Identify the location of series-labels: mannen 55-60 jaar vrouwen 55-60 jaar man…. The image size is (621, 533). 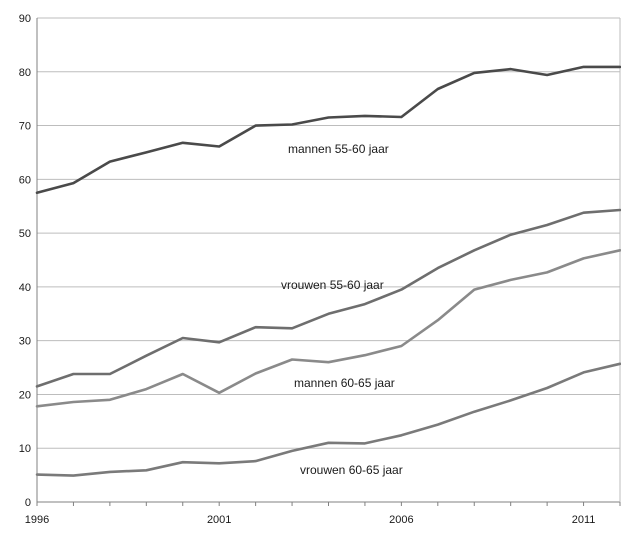
(342, 309).